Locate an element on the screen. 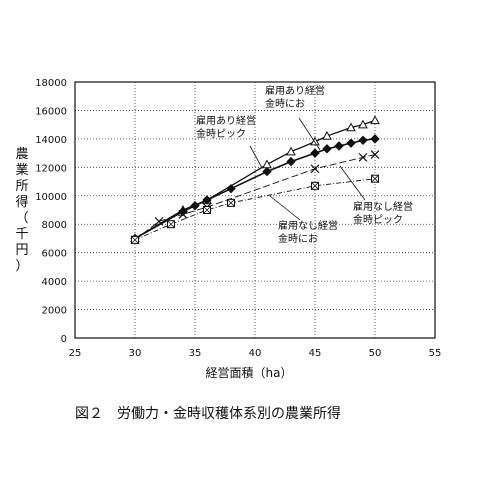  x-tick-label: 30 is located at coordinates (135, 353).